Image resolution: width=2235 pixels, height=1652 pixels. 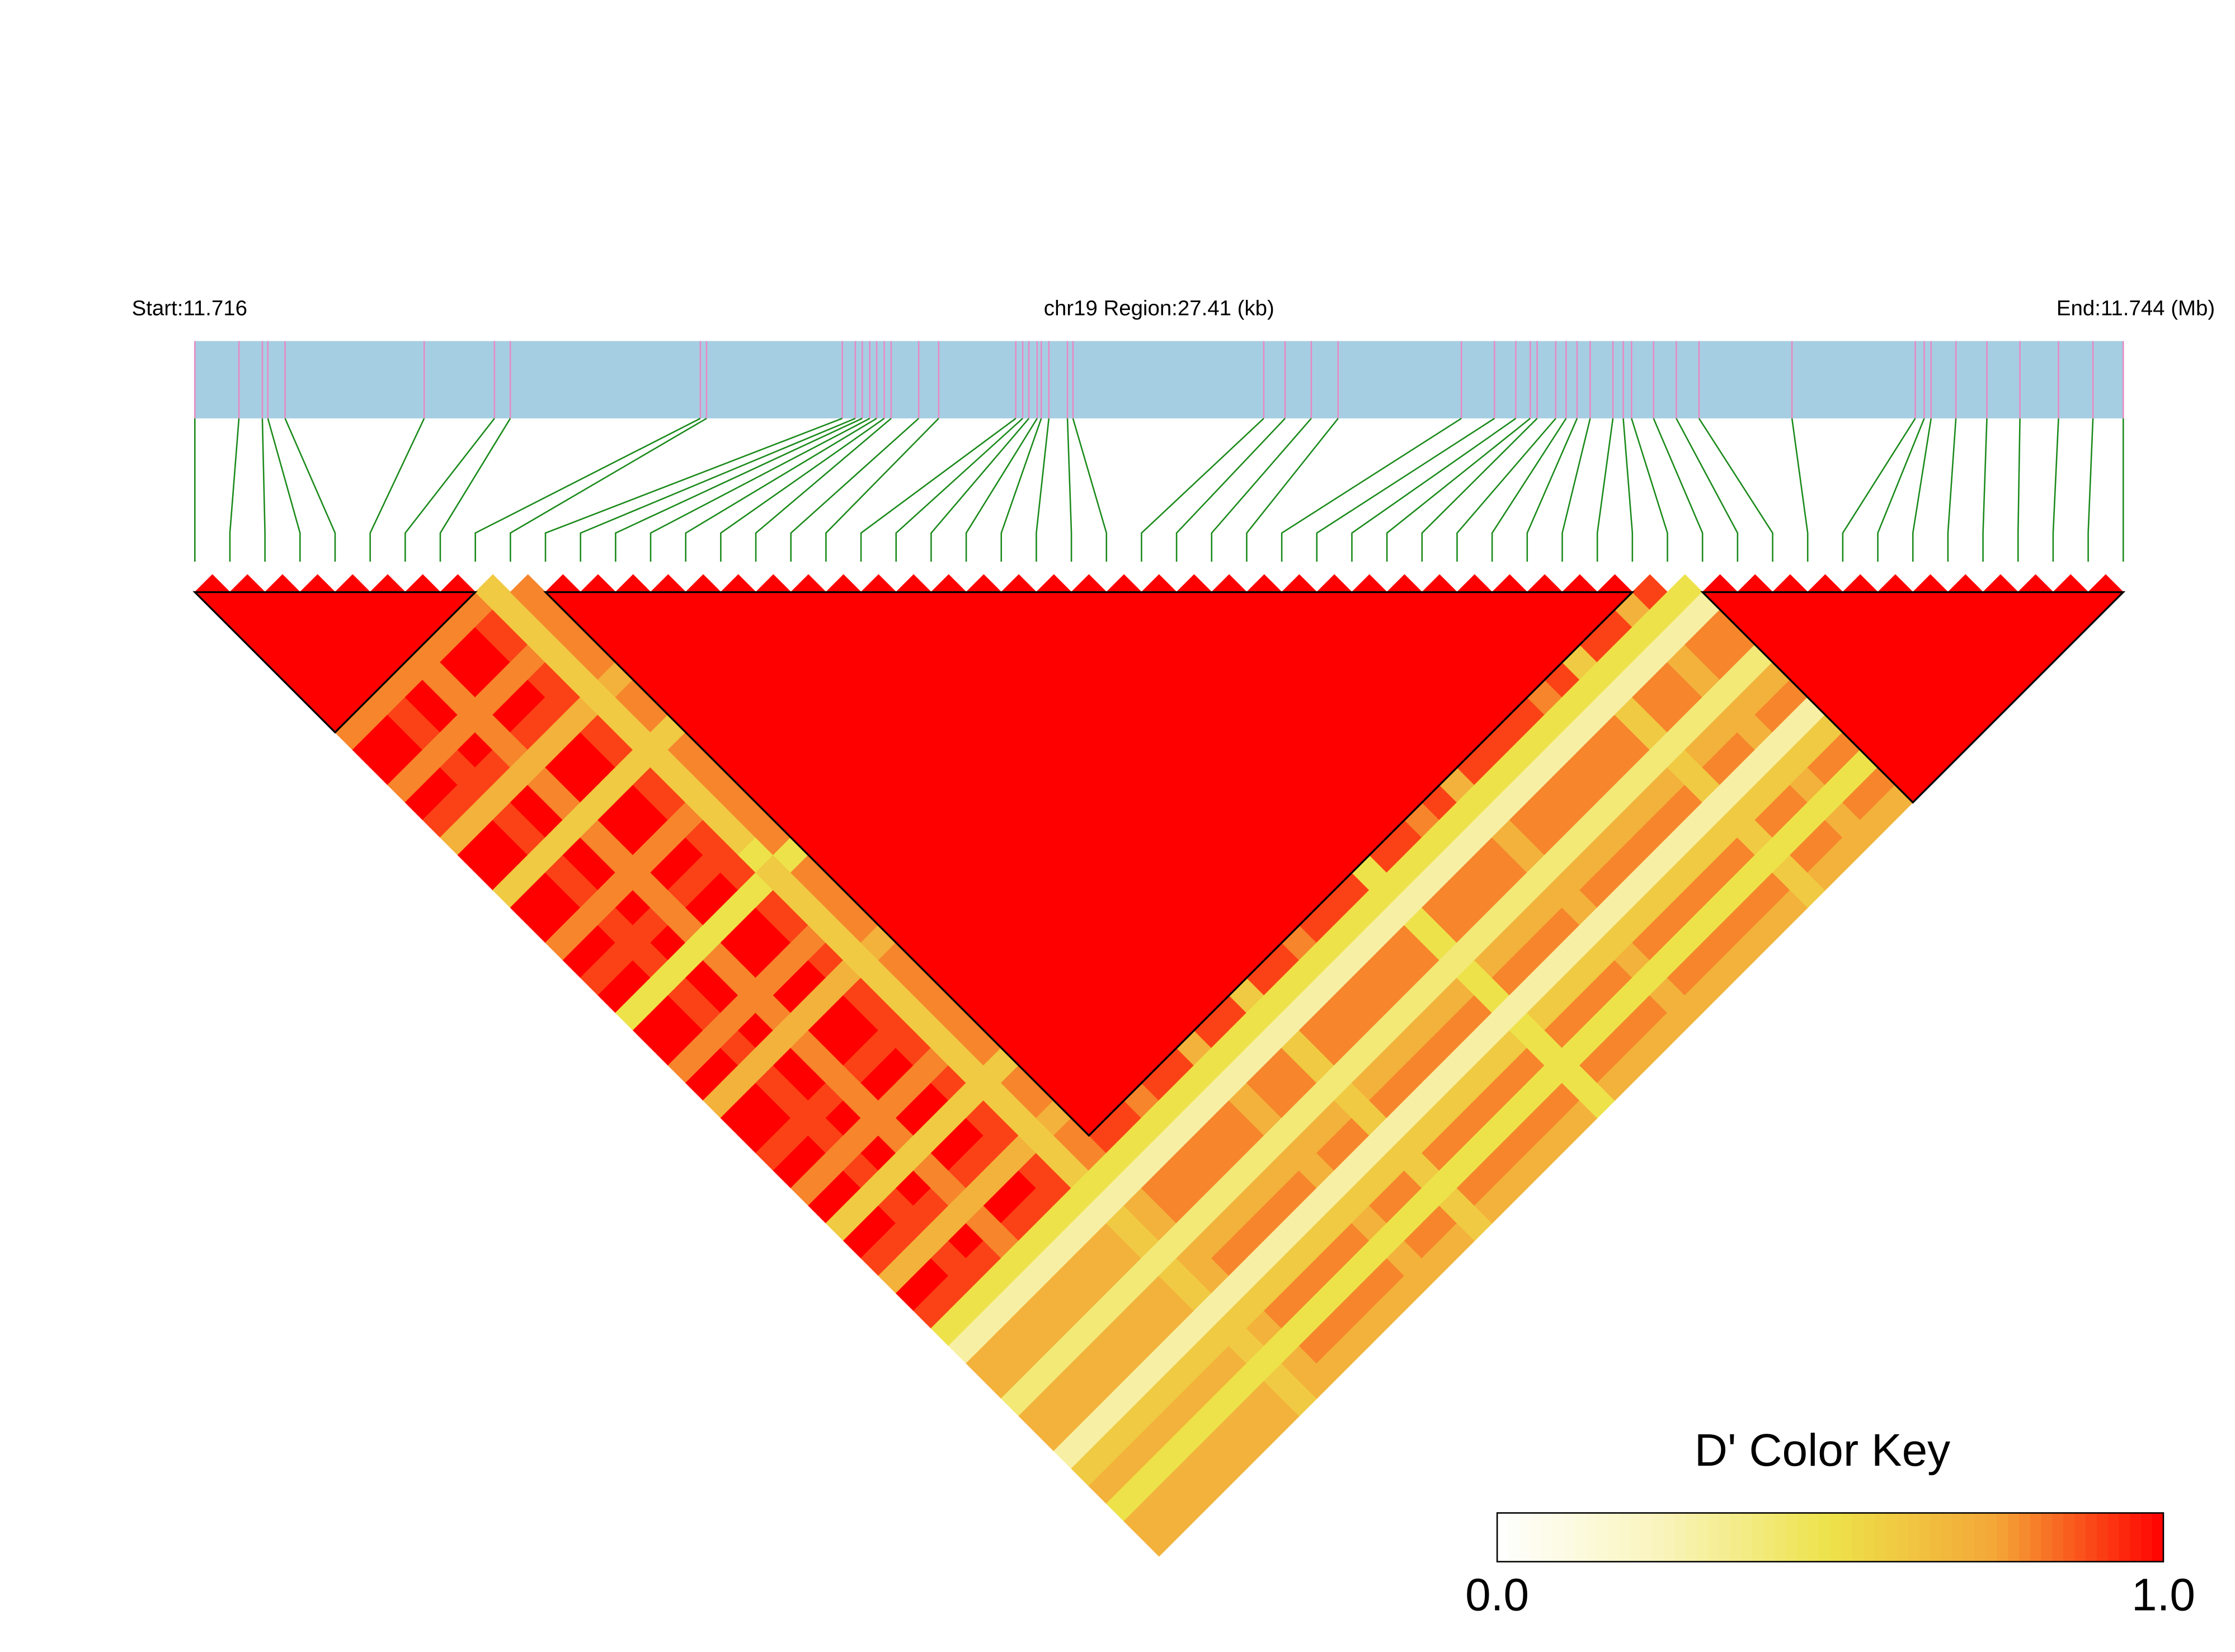 What do you see at coordinates (1159, 379) in the screenshot?
I see `region-bar` at bounding box center [1159, 379].